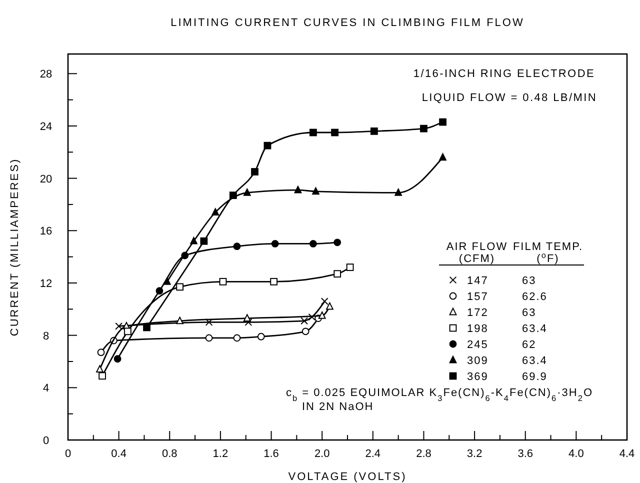 This screenshot has height=483, width=640. I want to click on y-tick-label: 4, so click(46, 388).